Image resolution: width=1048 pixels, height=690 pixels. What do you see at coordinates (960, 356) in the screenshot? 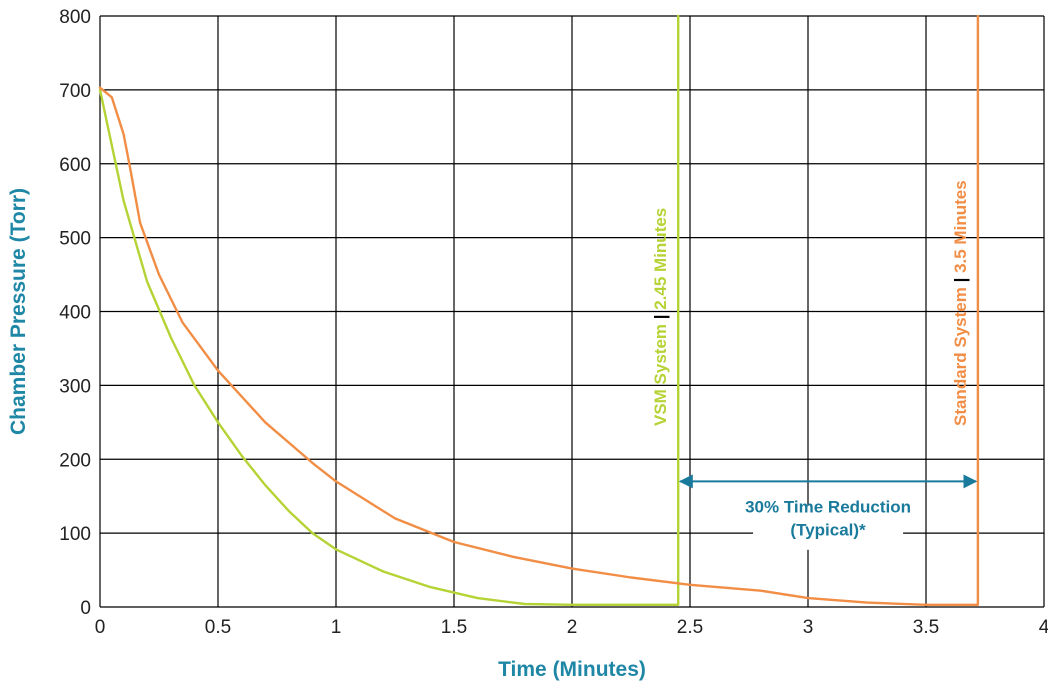
I see `vertical-label-1-part-0: Standard System` at bounding box center [960, 356].